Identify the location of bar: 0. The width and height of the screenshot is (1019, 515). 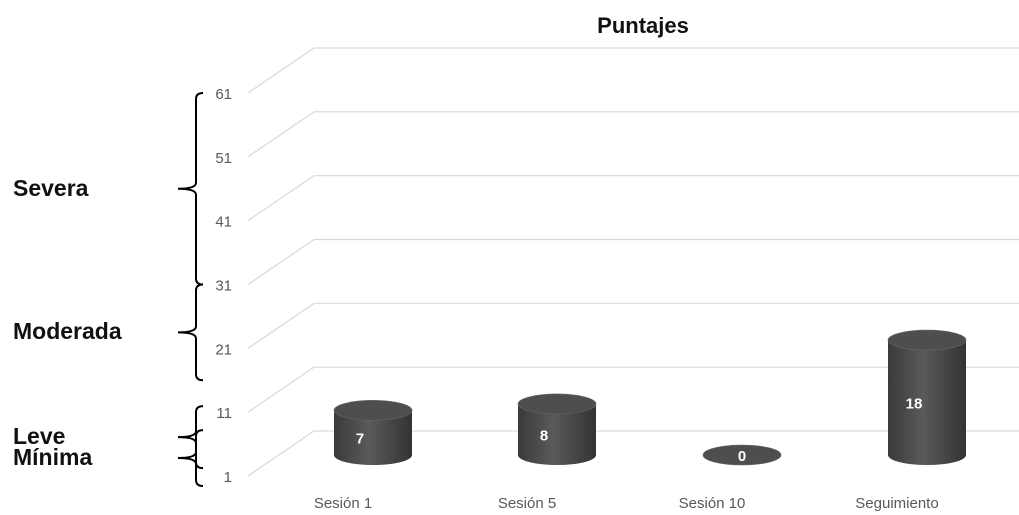
(742, 455).